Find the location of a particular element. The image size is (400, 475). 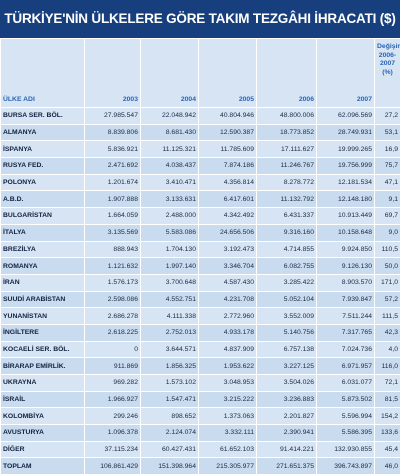

value-cell: 111,5 is located at coordinates (387, 316).